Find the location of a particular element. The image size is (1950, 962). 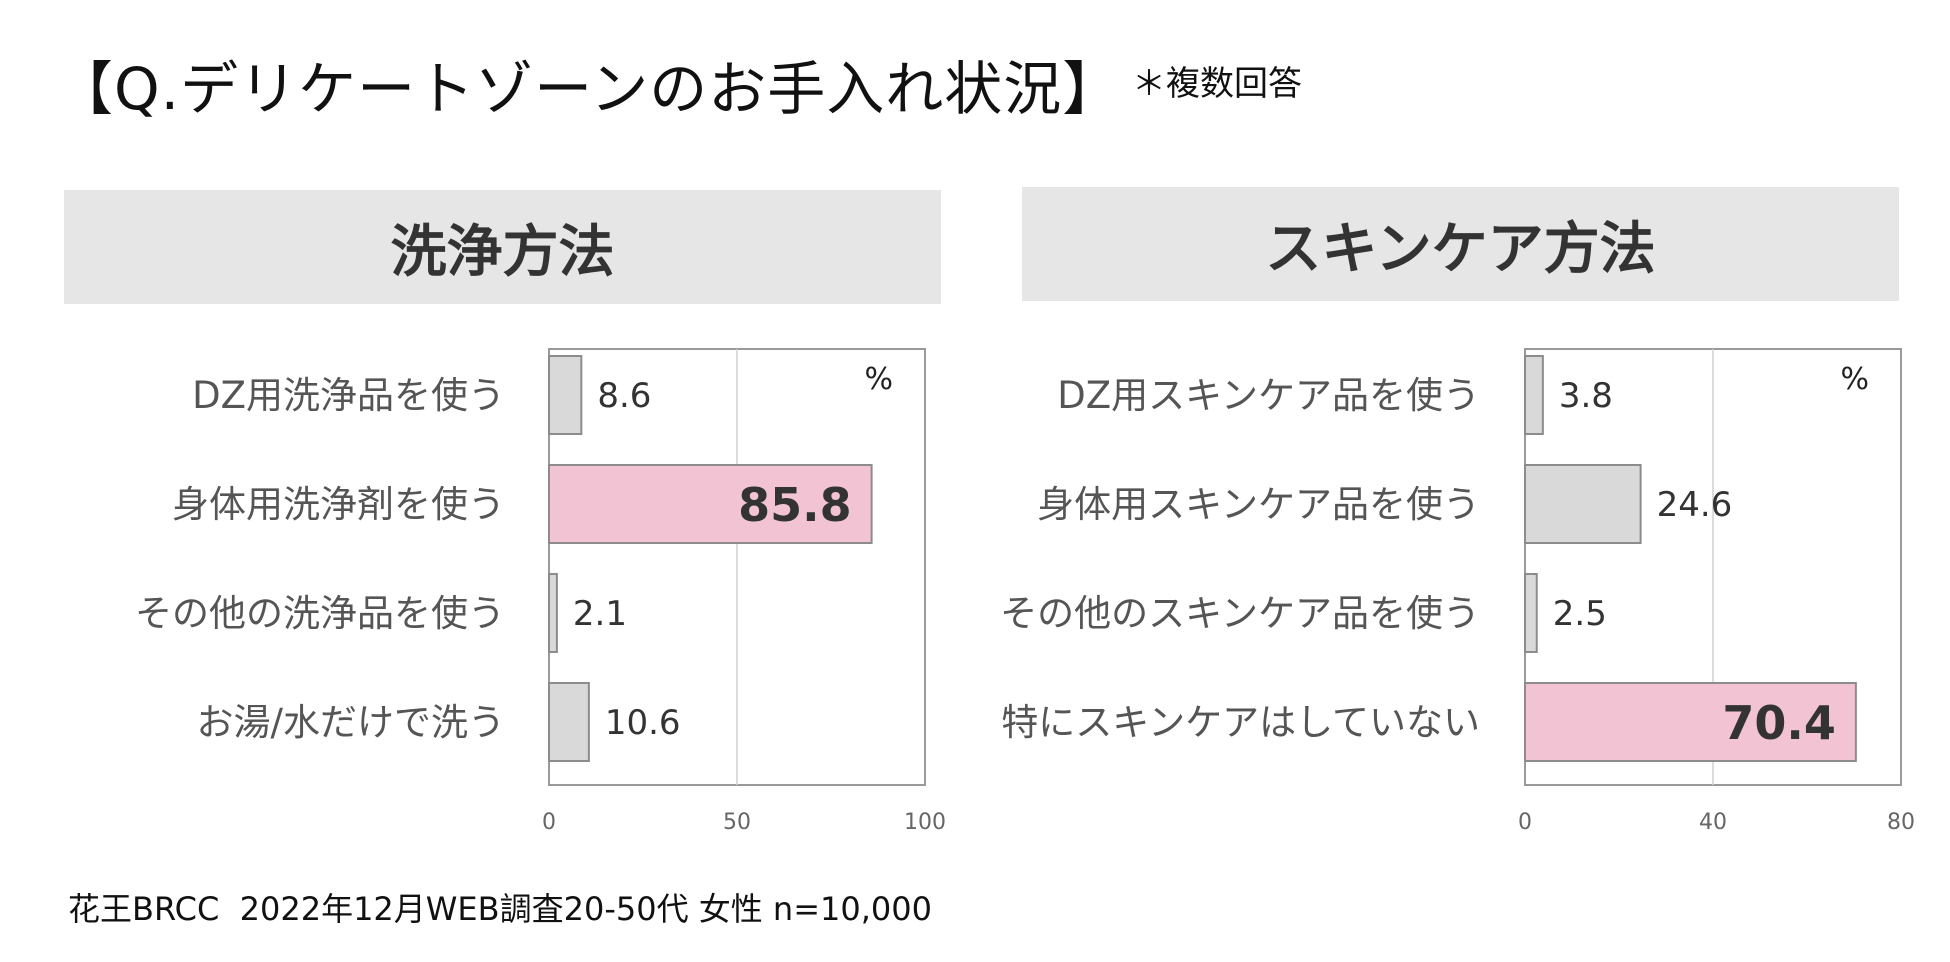

skincare-category-label: DZ用スキンケア品を使う is located at coordinates (1268, 395).